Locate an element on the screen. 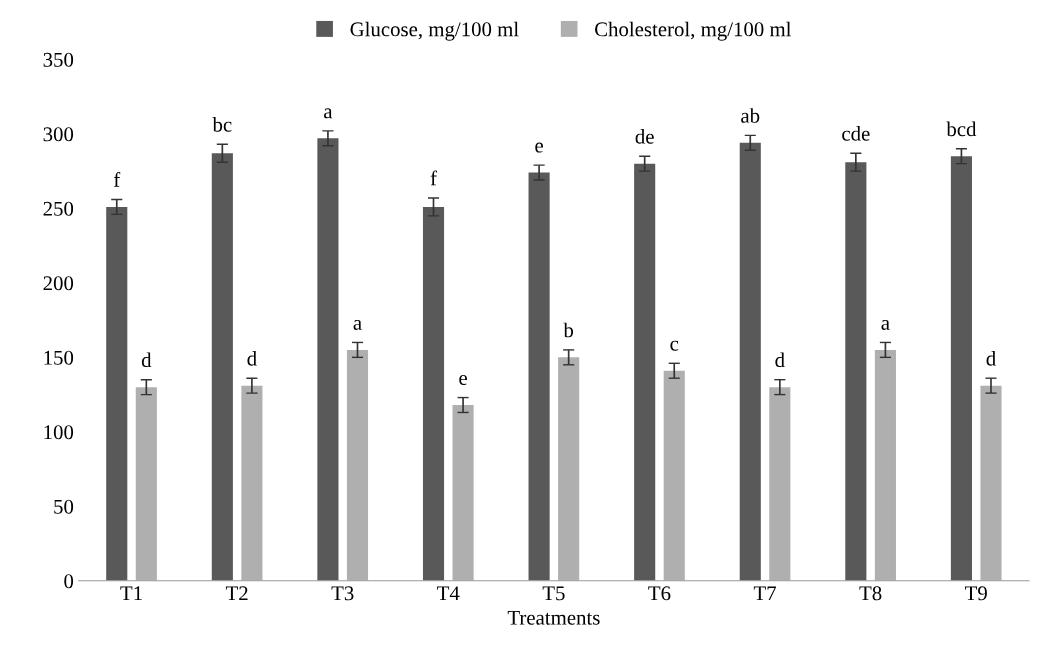 The height and width of the screenshot is (660, 1050). annotation: ab is located at coordinates (750, 115).